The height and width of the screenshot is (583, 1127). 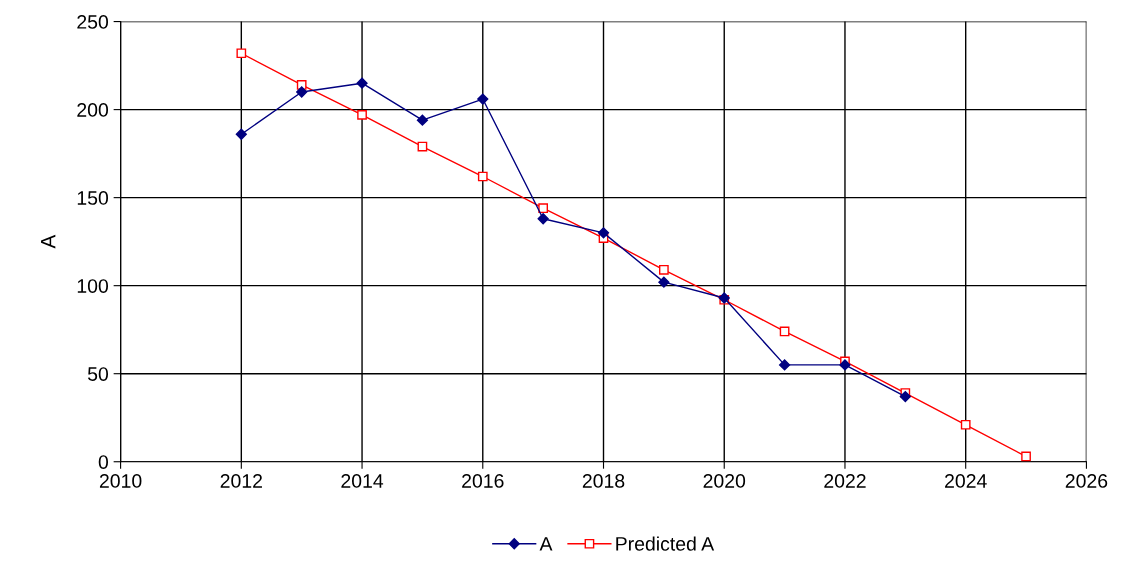 What do you see at coordinates (603, 481) in the screenshot?
I see `x-tick-label: 2018` at bounding box center [603, 481].